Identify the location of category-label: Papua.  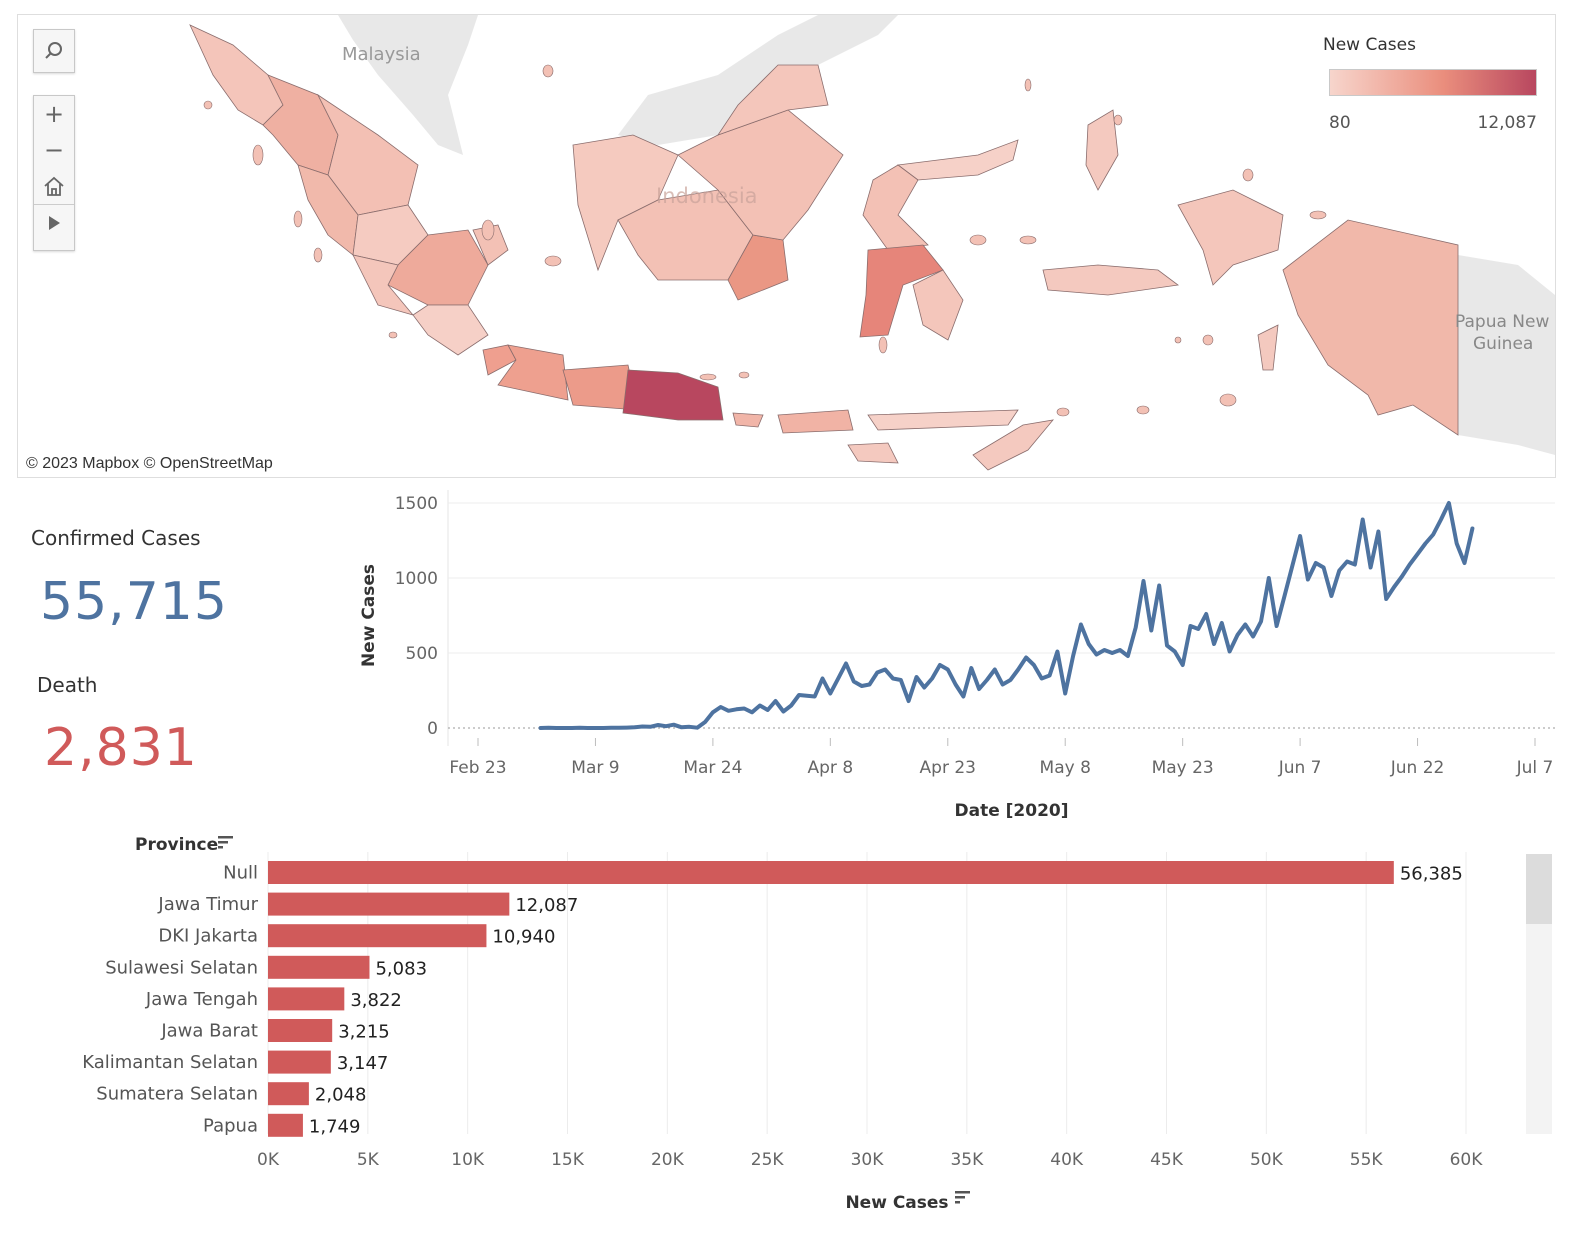
(230, 1125).